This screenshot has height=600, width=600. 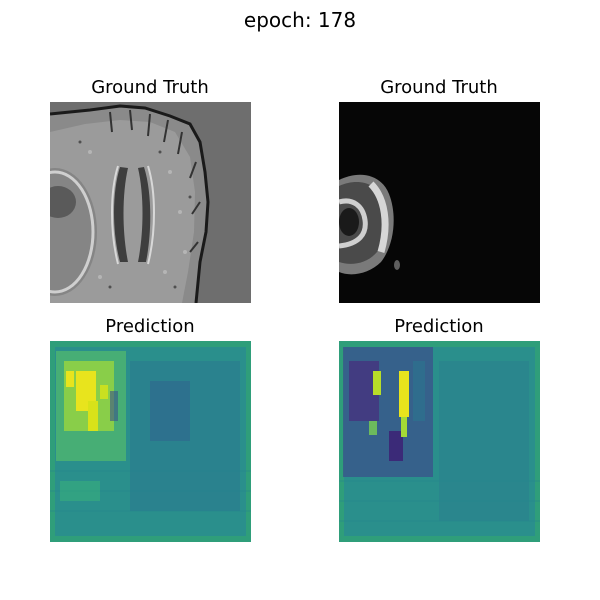 What do you see at coordinates (300, 20) in the screenshot?
I see `figure-title: epoch: 178` at bounding box center [300, 20].